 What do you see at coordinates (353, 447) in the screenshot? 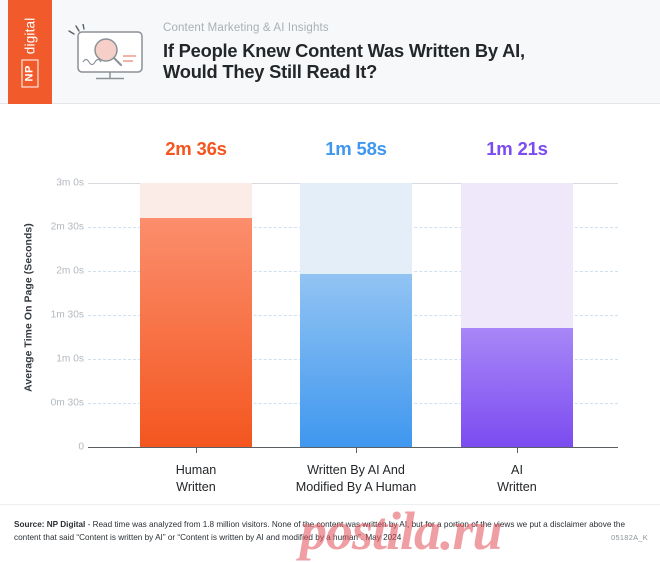
I see `x-axis-line` at bounding box center [353, 447].